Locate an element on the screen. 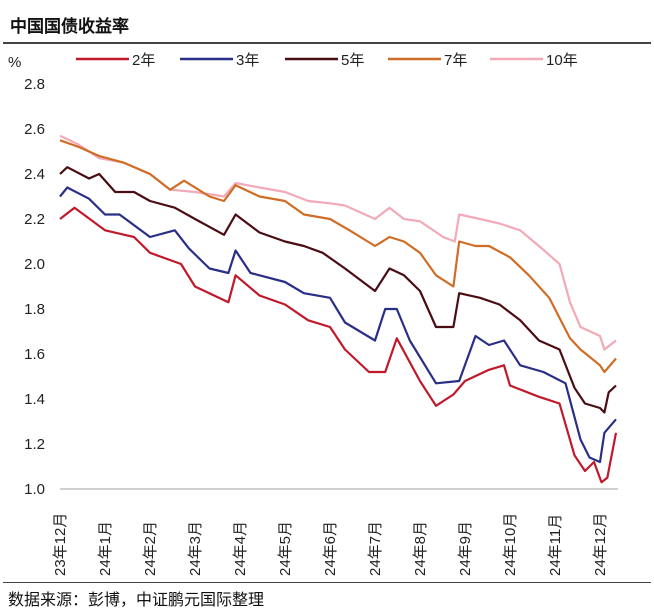 This screenshot has height=611, width=654. x-tick-label: 24年6月 is located at coordinates (330, 548).